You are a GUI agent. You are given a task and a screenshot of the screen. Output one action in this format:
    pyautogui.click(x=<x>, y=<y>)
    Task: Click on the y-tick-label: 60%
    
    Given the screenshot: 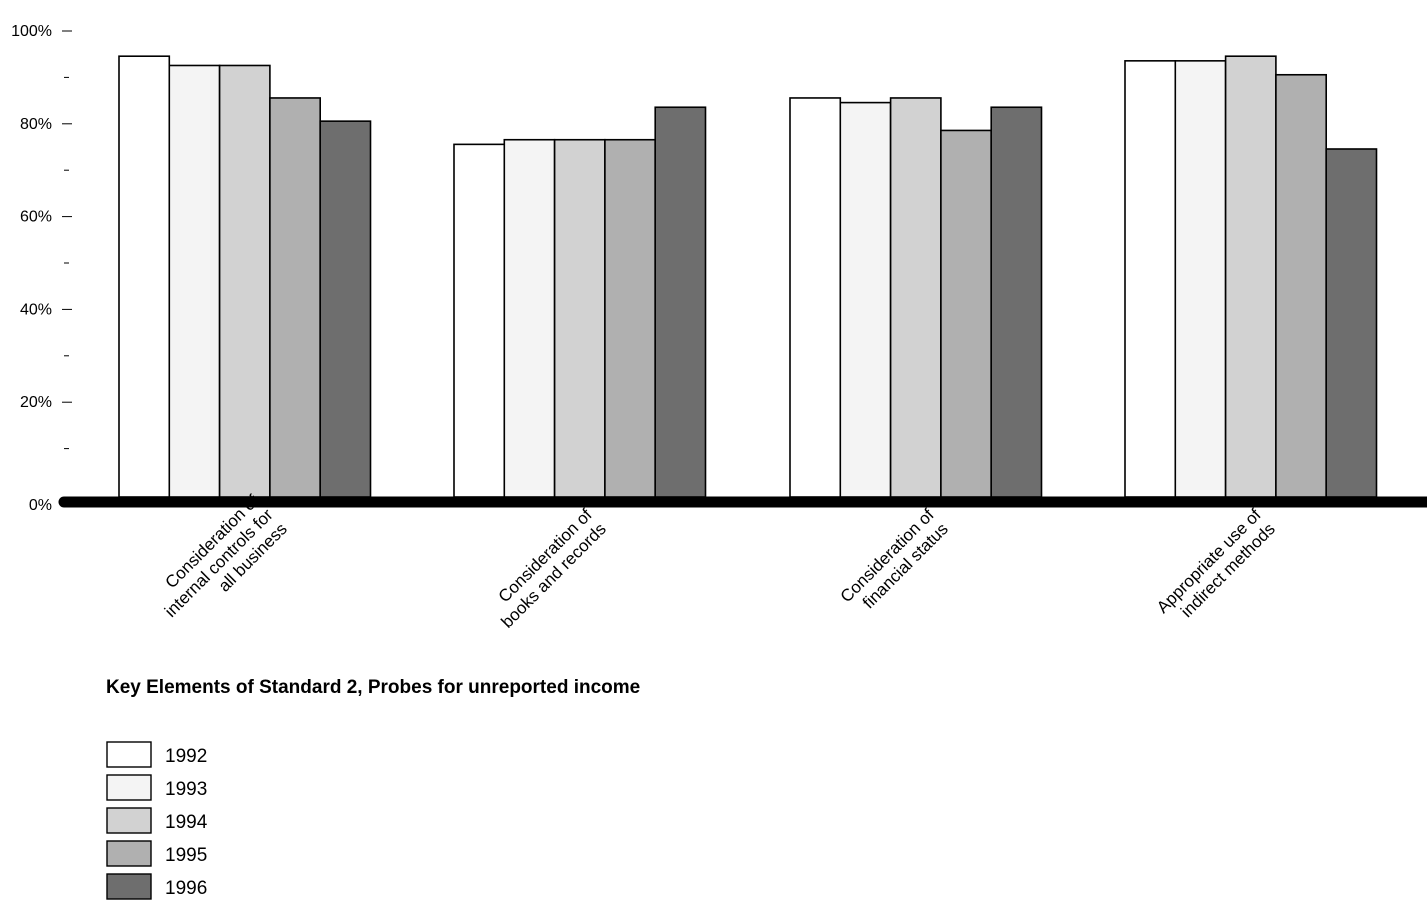 What is the action you would take?
    pyautogui.click(x=36, y=217)
    